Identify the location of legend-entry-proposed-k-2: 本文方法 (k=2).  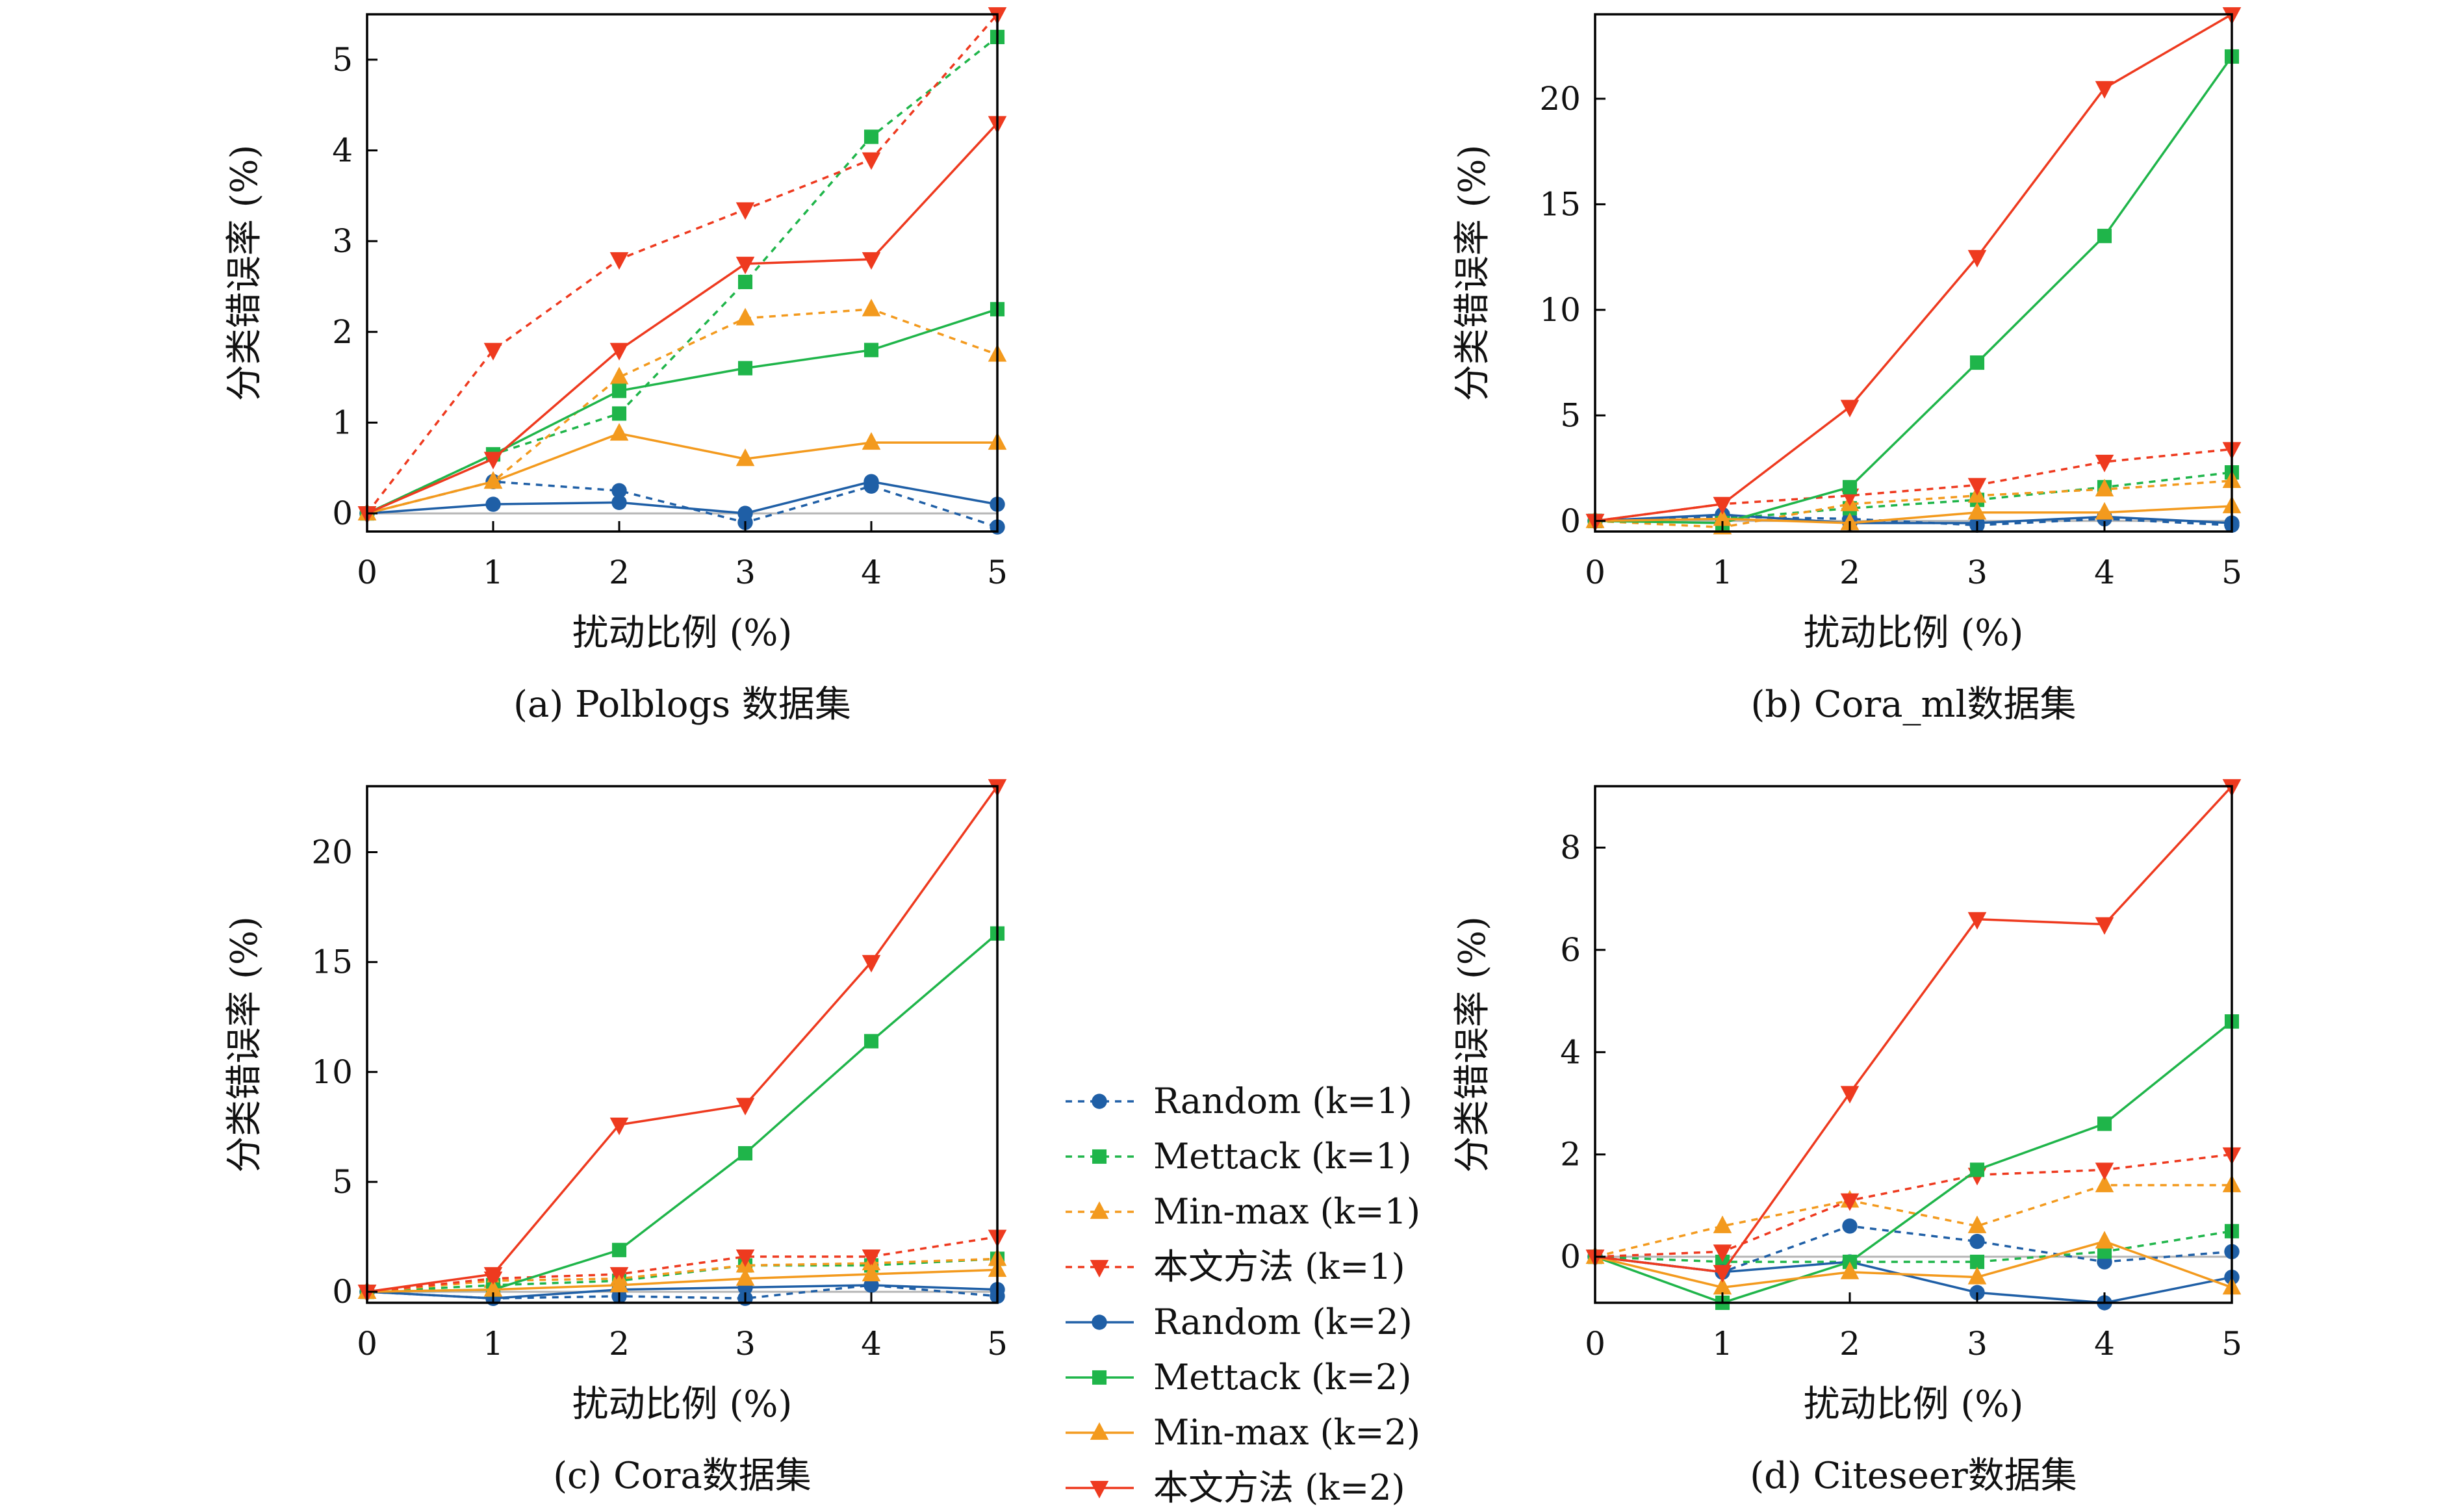
(1235, 1487).